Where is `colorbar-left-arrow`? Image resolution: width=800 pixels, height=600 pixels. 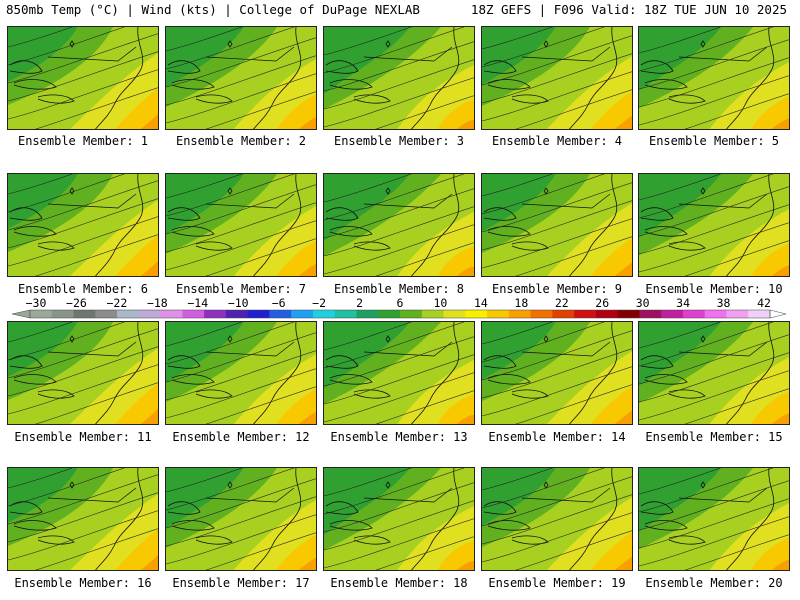 colorbar-left-arrow is located at coordinates (21, 314).